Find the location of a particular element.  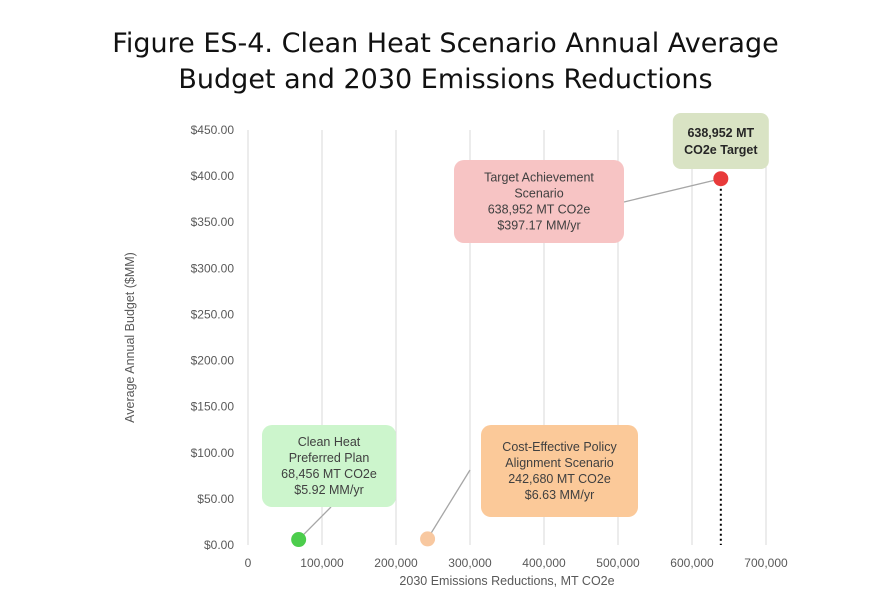

annotation-text: $397.17 MM/yr is located at coordinates (538, 226).